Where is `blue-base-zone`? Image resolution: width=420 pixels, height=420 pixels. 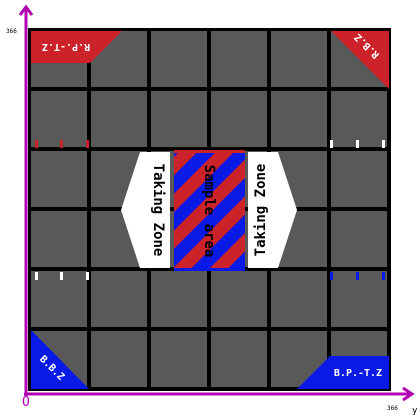
blue-base-zone is located at coordinates (60, 359).